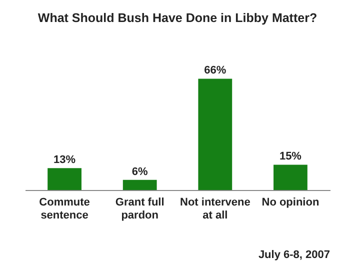 The image size is (350, 272). Describe the element at coordinates (290, 156) in the screenshot. I see `data-label: 15%` at that location.